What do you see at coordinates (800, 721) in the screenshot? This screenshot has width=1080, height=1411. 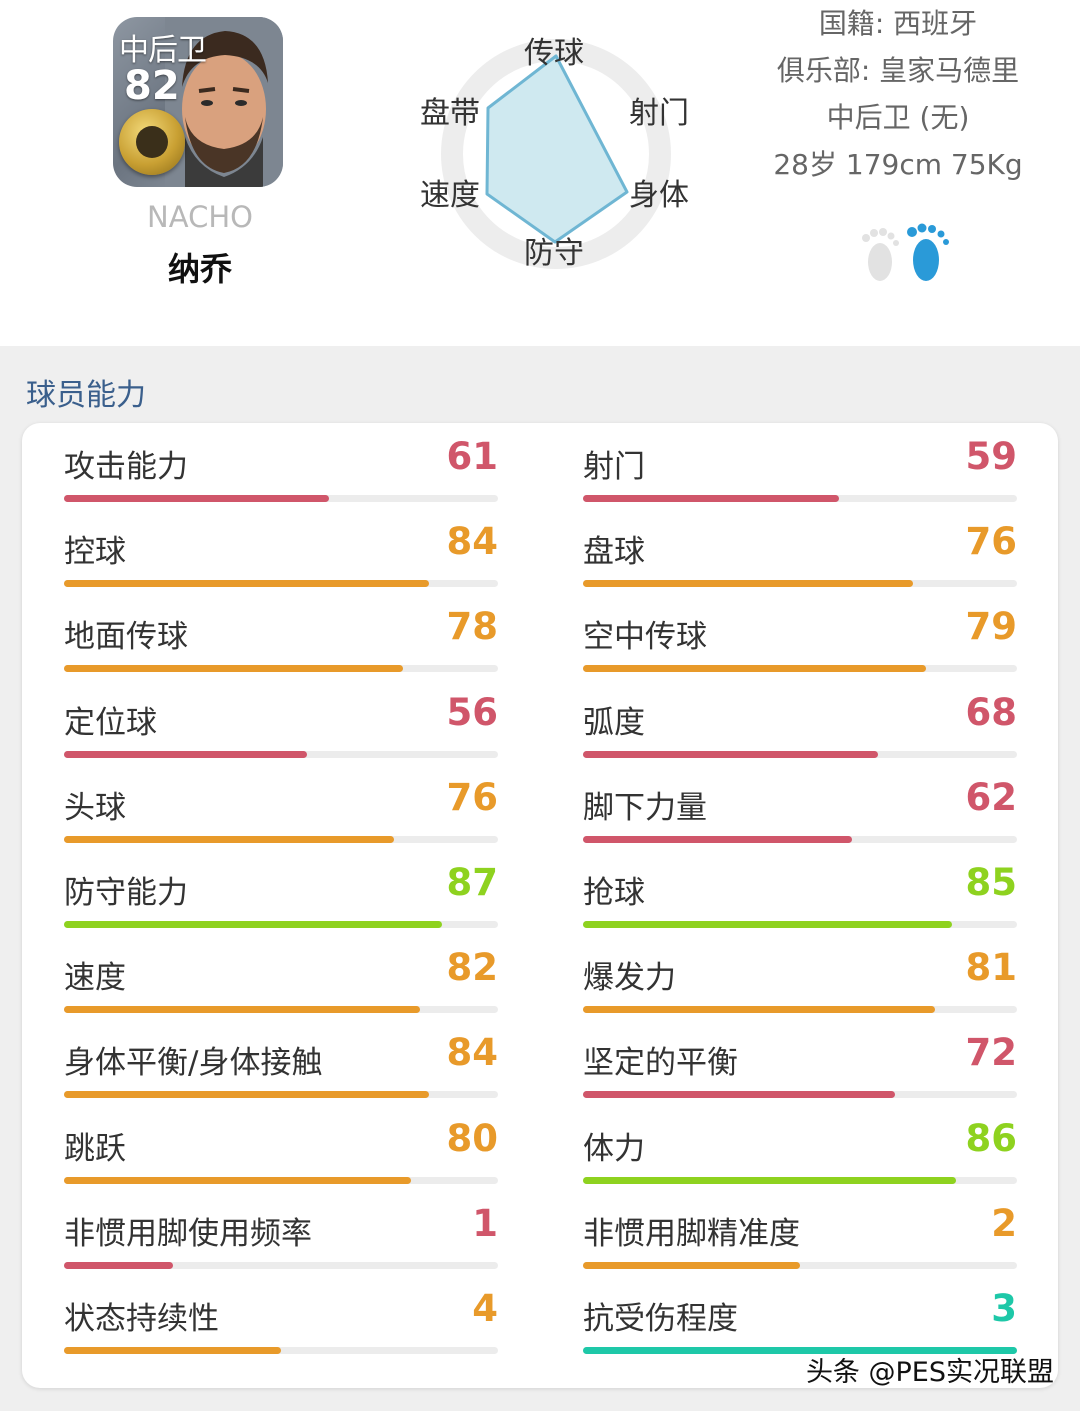 I see `stat-row: 弧度 68` at bounding box center [800, 721].